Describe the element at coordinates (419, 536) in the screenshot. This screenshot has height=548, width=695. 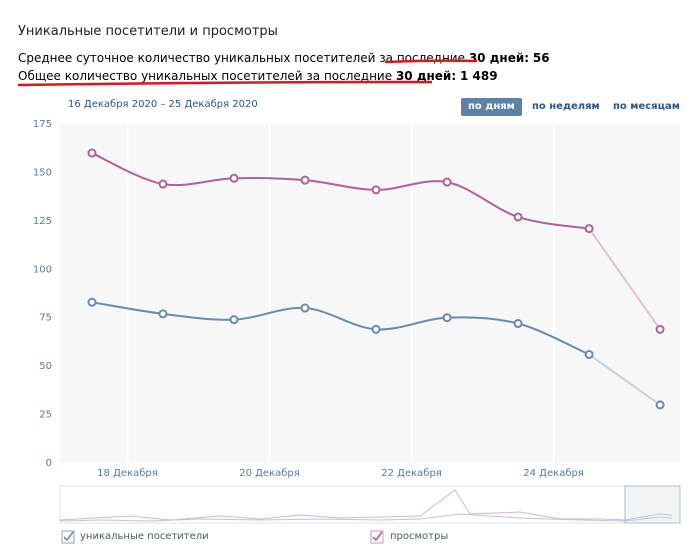
I see `legend-label: просмотры` at that location.